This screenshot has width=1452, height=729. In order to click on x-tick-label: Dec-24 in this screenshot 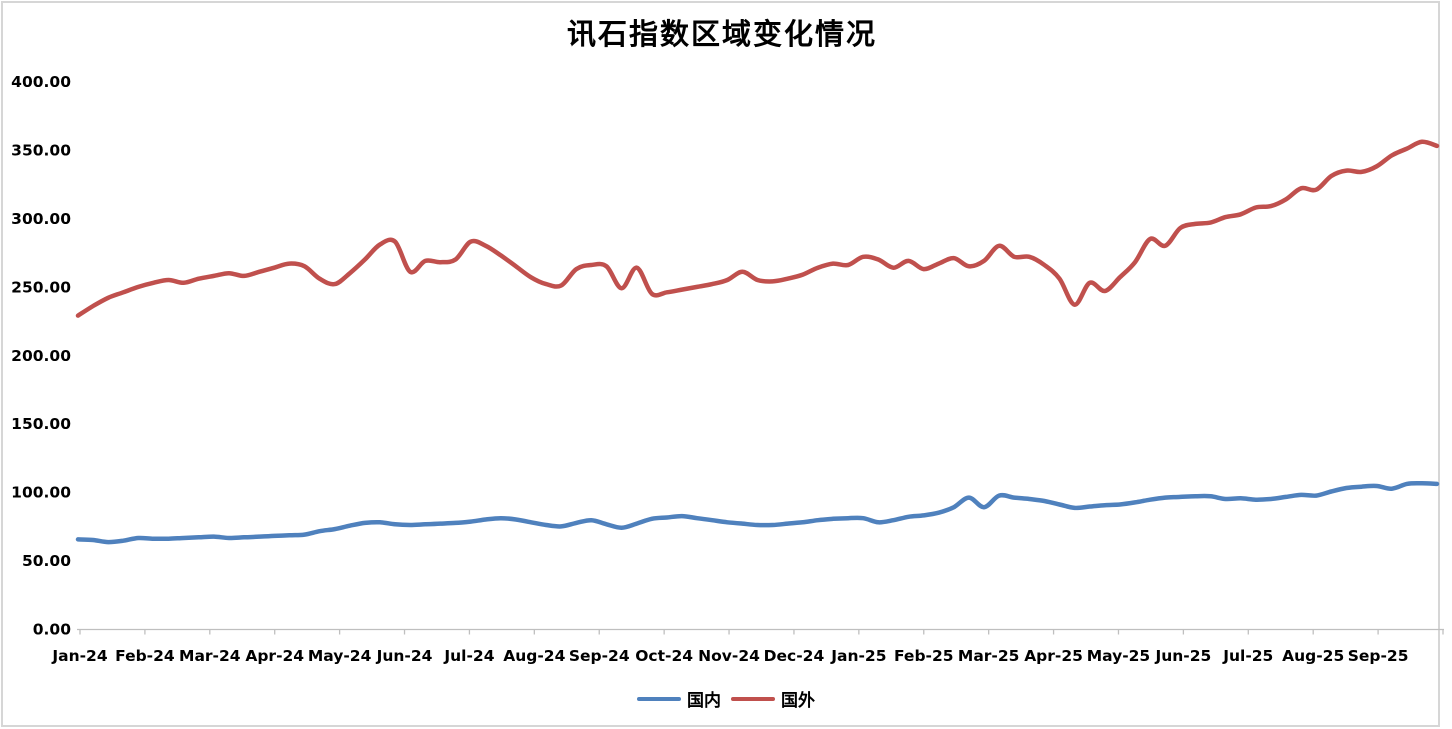, I will do `click(794, 656)`.